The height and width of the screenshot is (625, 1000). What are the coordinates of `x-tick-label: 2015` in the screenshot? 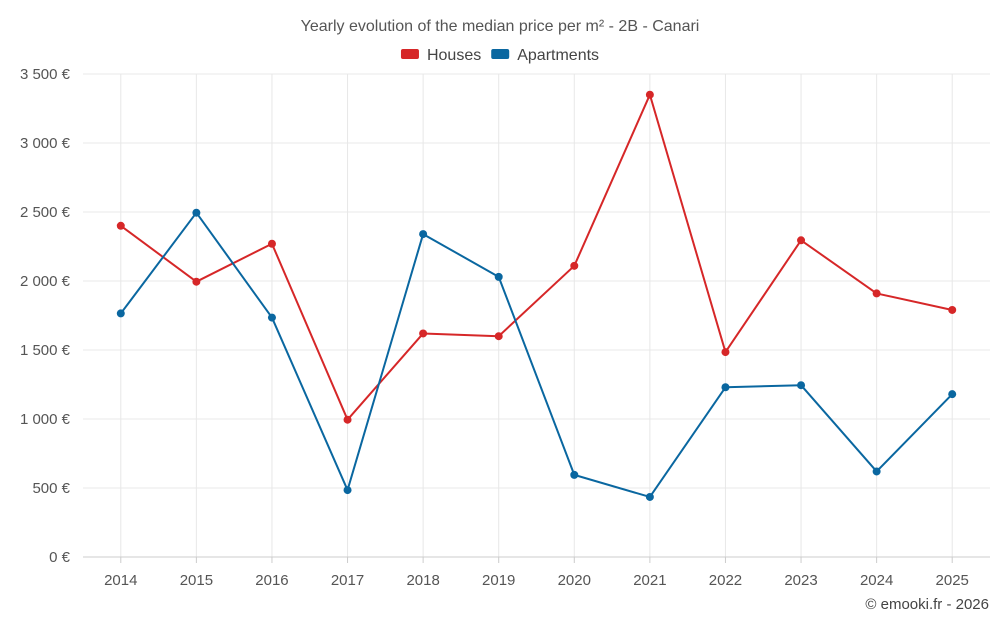 It's located at (196, 580).